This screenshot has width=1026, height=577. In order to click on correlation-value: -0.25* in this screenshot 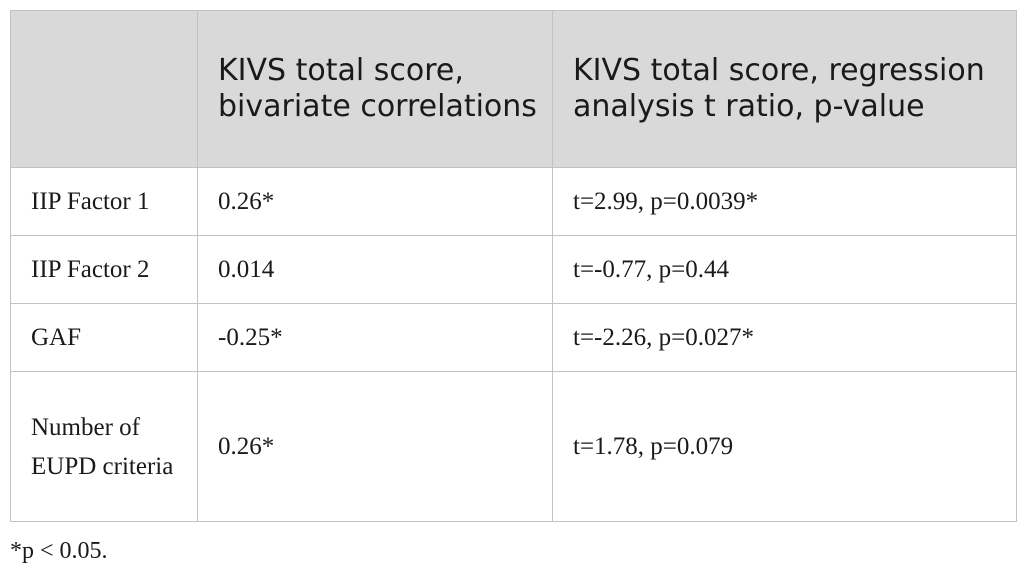, I will do `click(375, 337)`.